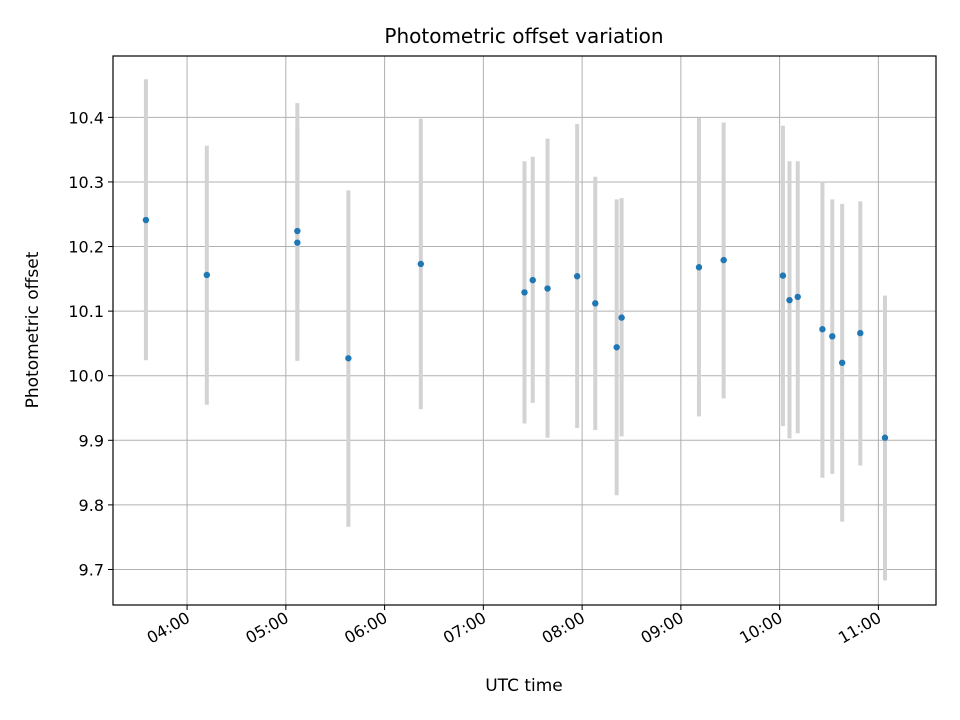 This screenshot has width=960, height=720. I want to click on y-tick-label: 9.9, so click(91, 440).